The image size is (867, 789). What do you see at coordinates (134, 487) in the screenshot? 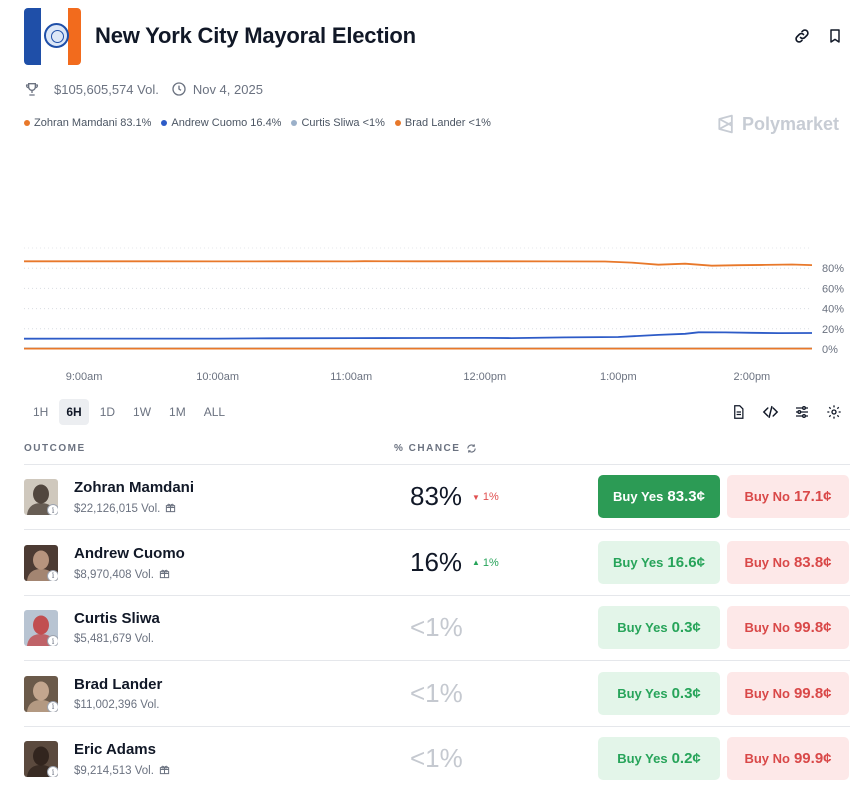
I see `candidate-name: Zohran Mamdani` at bounding box center [134, 487].